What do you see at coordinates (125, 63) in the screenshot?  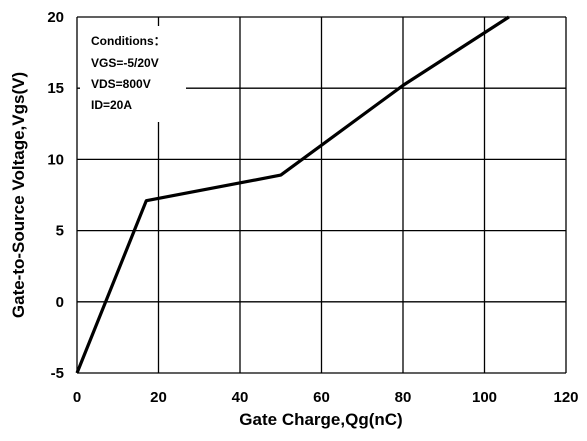 I see `condition-vgs: VGS=-5/20V` at bounding box center [125, 63].